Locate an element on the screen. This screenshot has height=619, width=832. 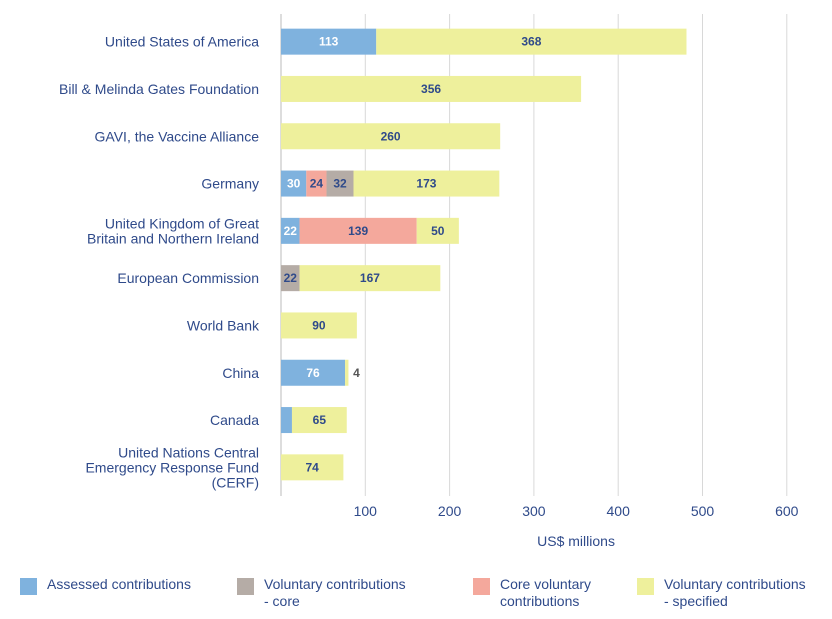
legend-item-core-voluntary: Core voluntary contributions is located at coordinates (532, 593).